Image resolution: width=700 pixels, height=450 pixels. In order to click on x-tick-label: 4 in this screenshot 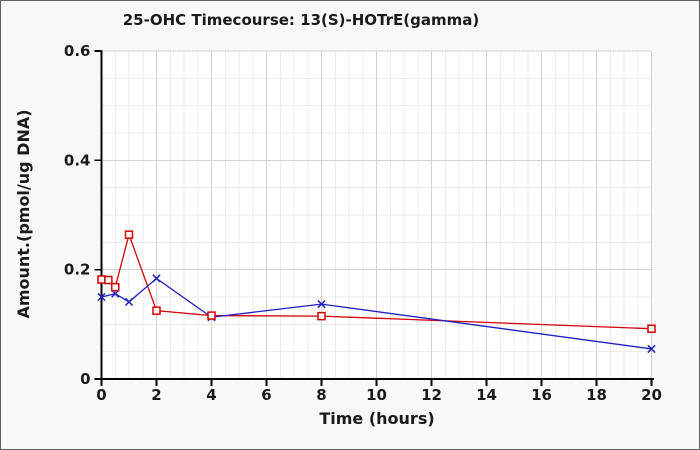, I will do `click(211, 395)`.